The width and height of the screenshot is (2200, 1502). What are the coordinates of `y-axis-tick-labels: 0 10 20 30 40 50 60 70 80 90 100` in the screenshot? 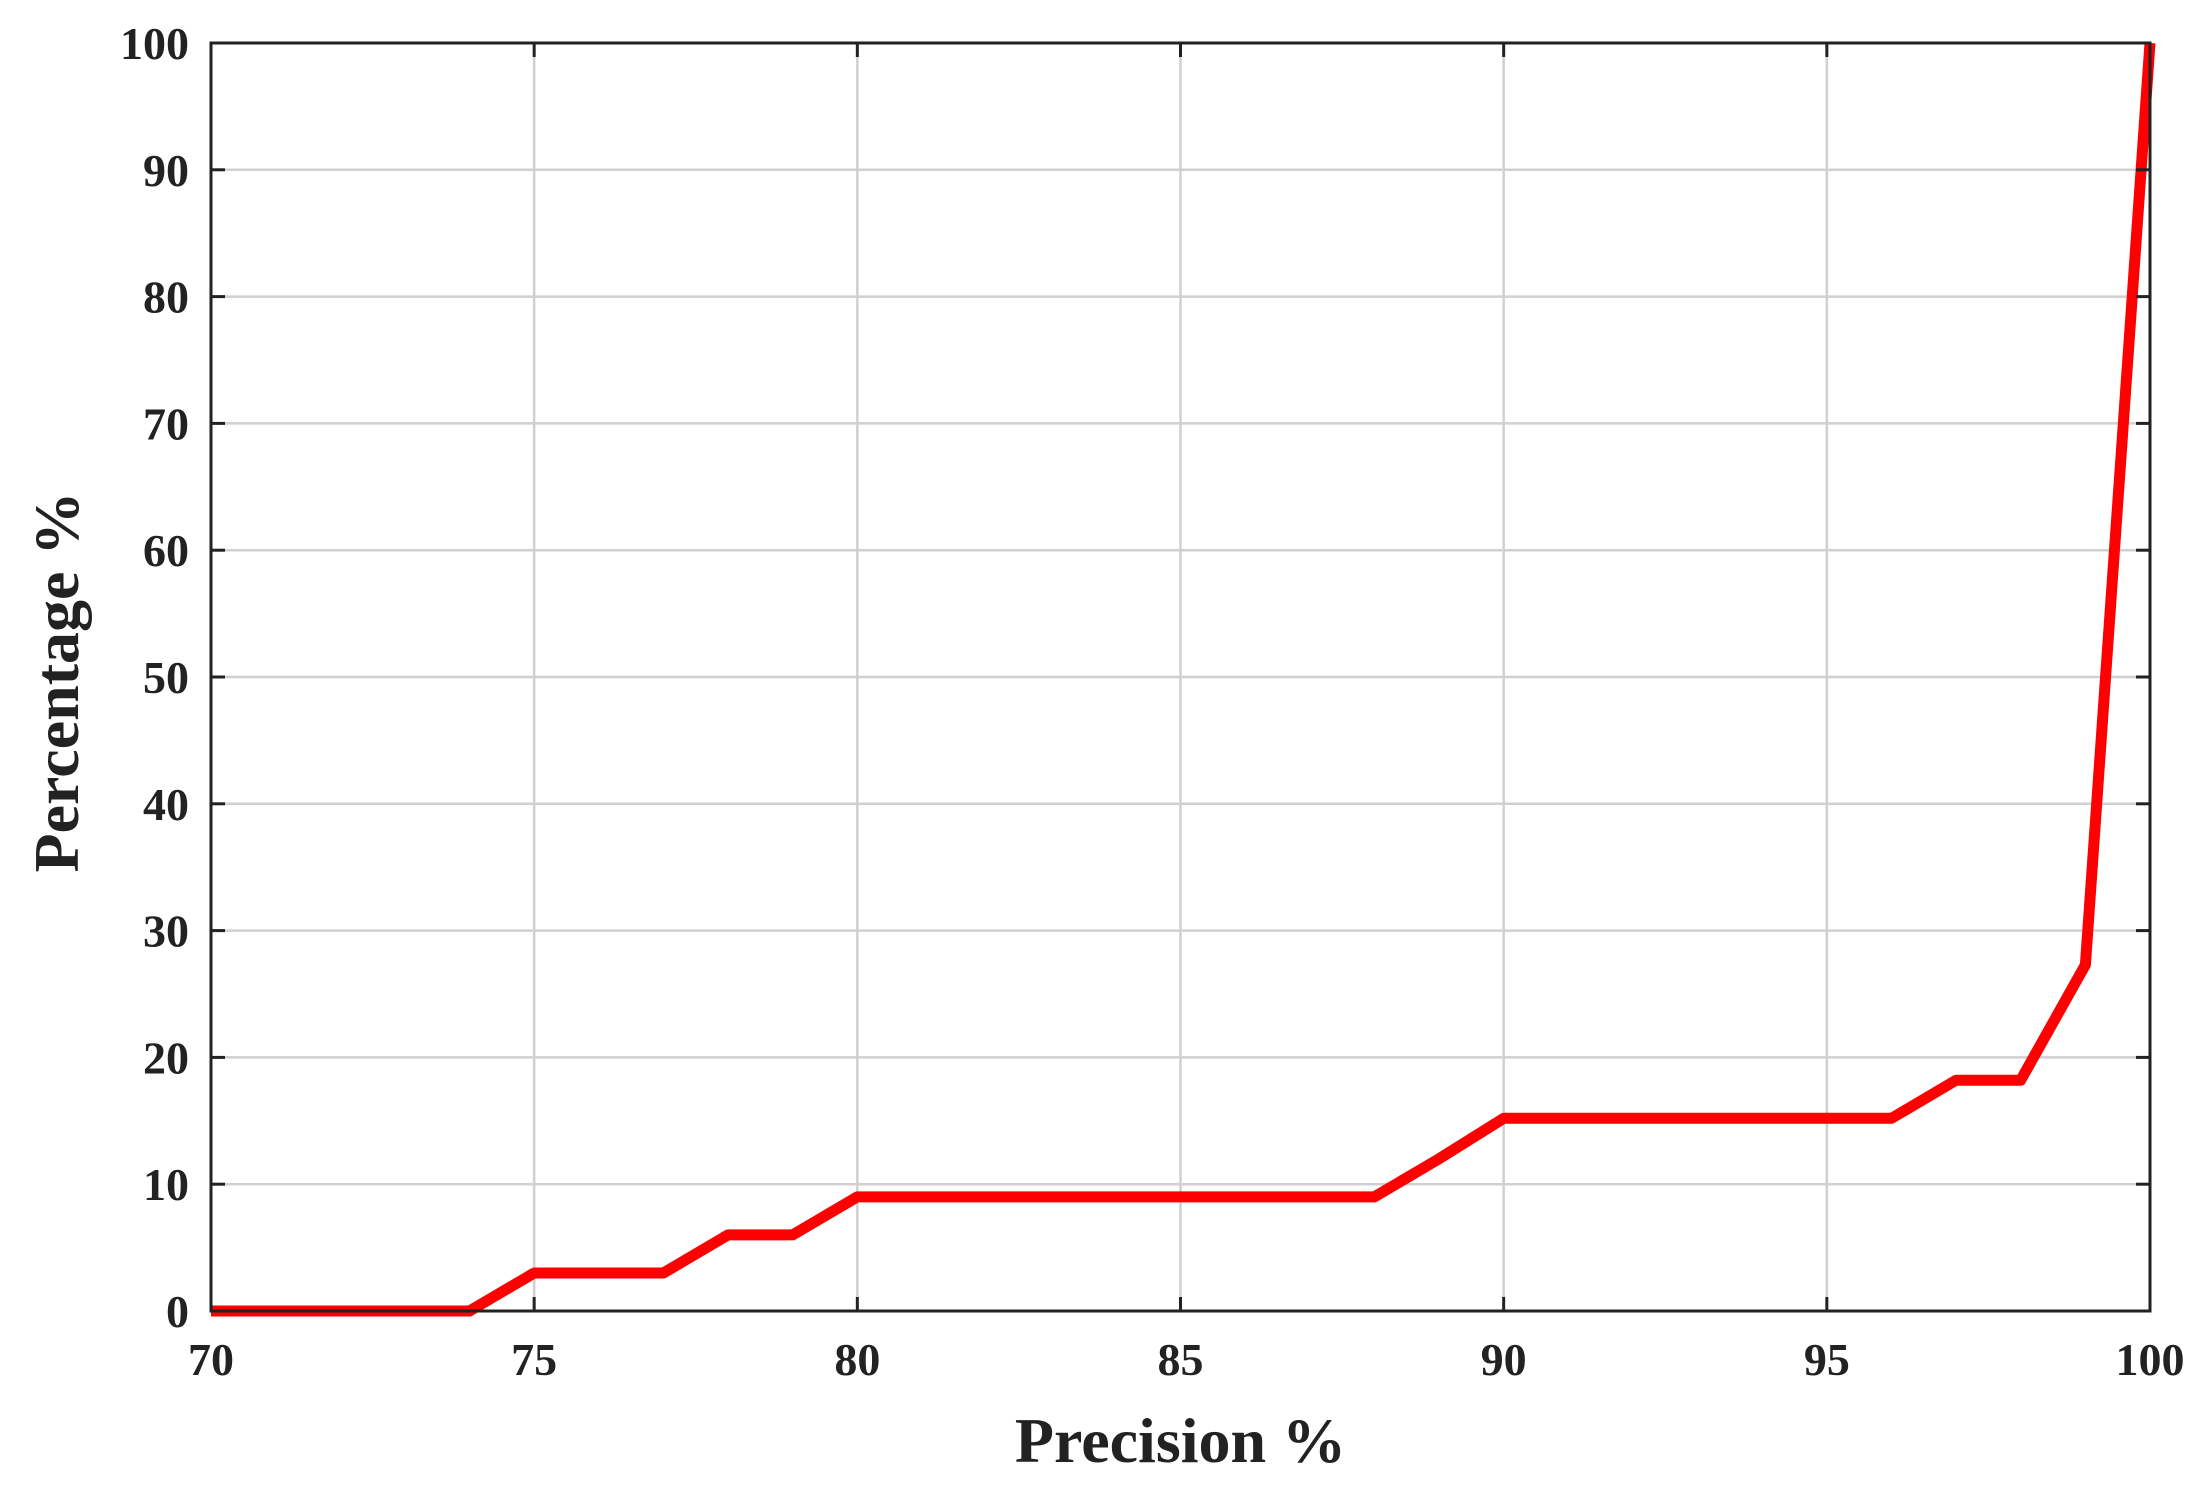 It's located at (154, 677).